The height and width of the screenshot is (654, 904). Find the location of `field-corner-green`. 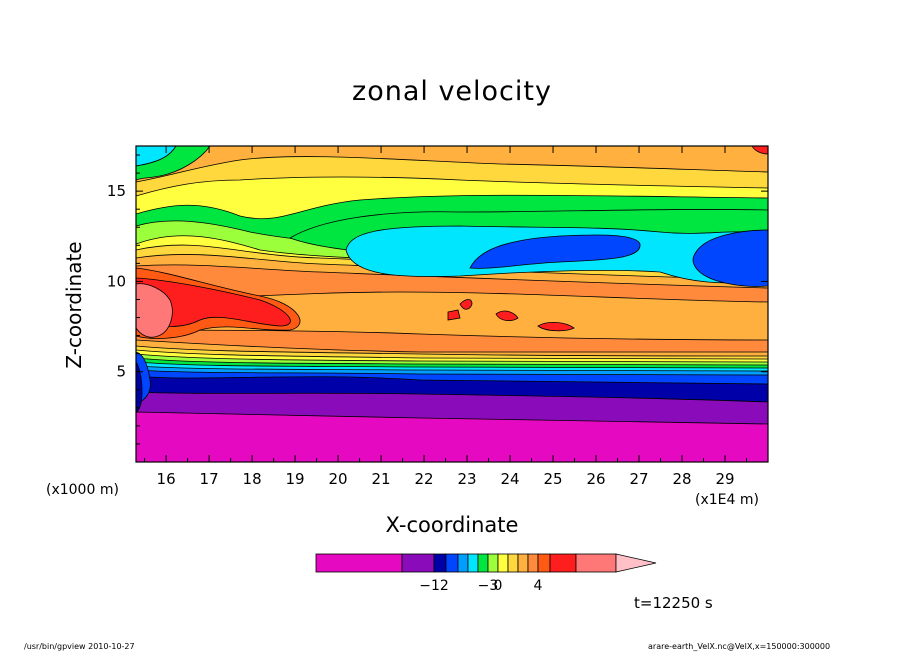

field-corner-green is located at coordinates (173, 163).